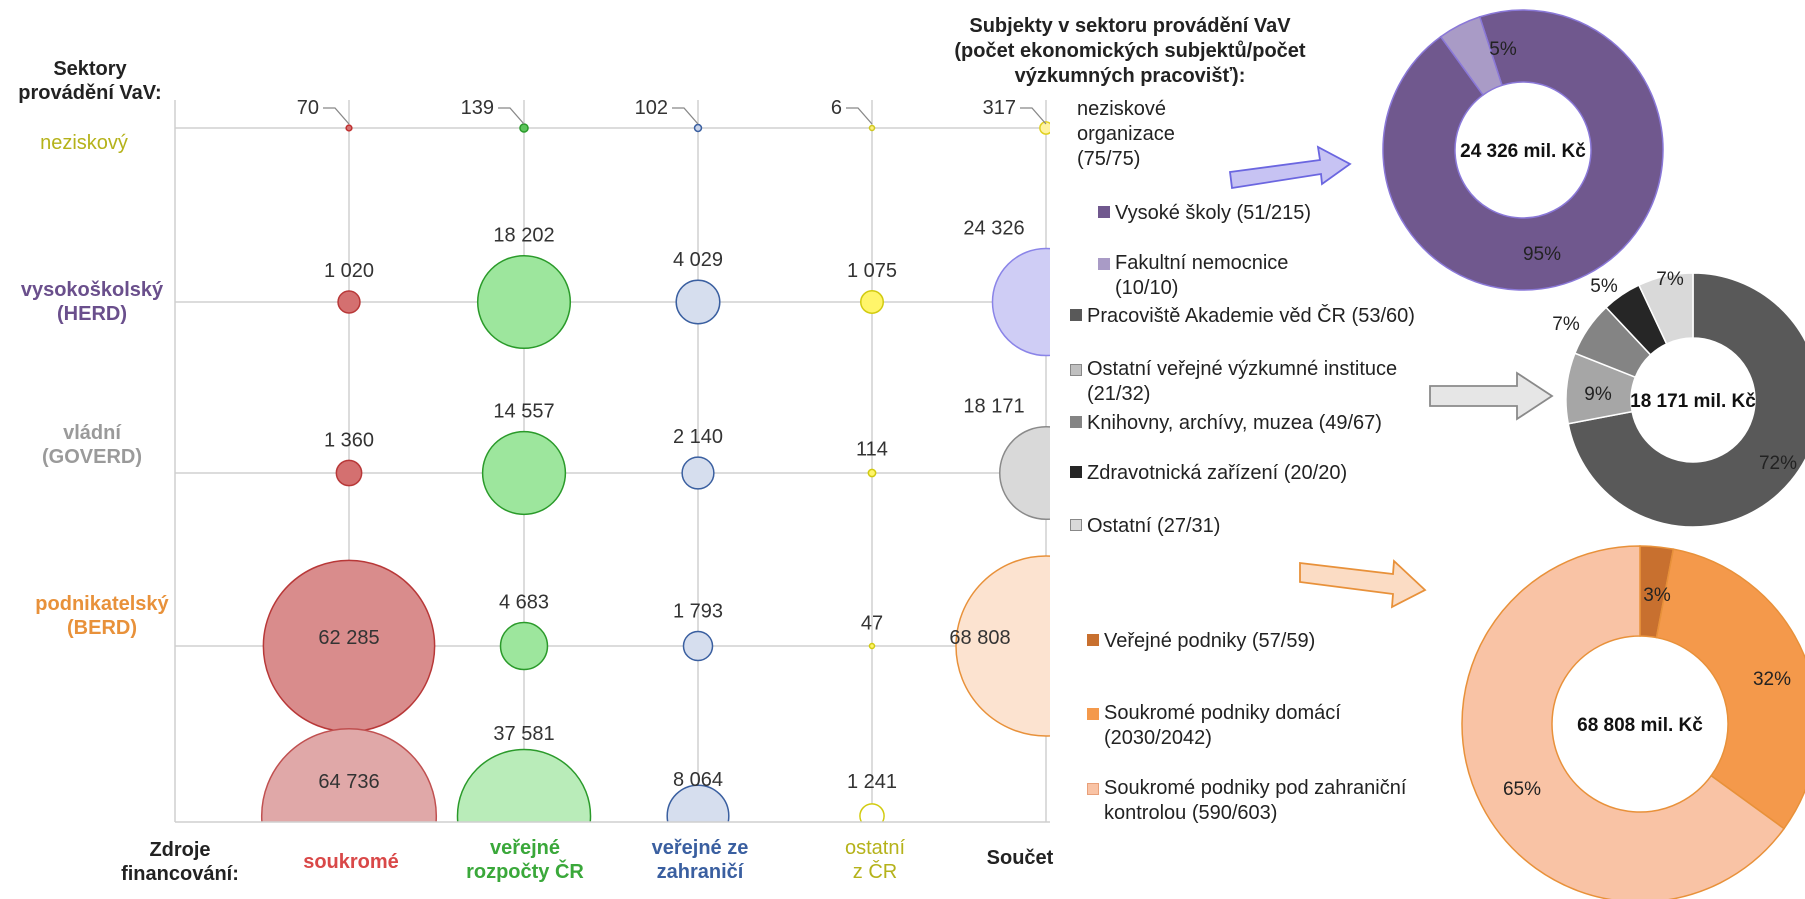 The image size is (1805, 899). Describe the element at coordinates (308, 108) in the screenshot. I see `bubble-label-r0-c0: 70` at that location.